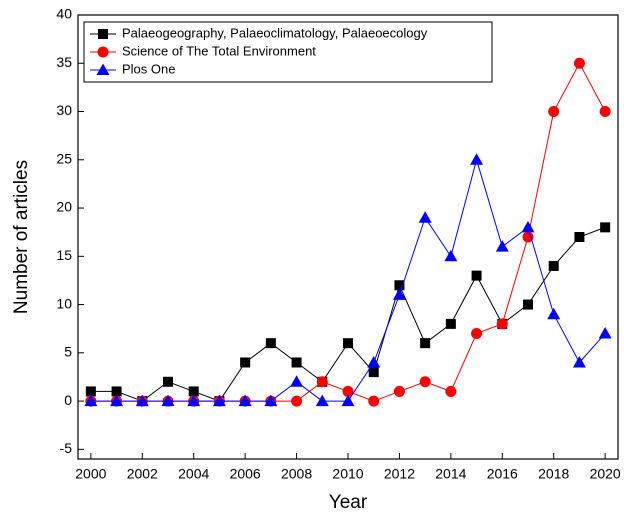 The height and width of the screenshot is (517, 624). Describe the element at coordinates (296, 474) in the screenshot. I see `x-tick-label: 2008` at that location.